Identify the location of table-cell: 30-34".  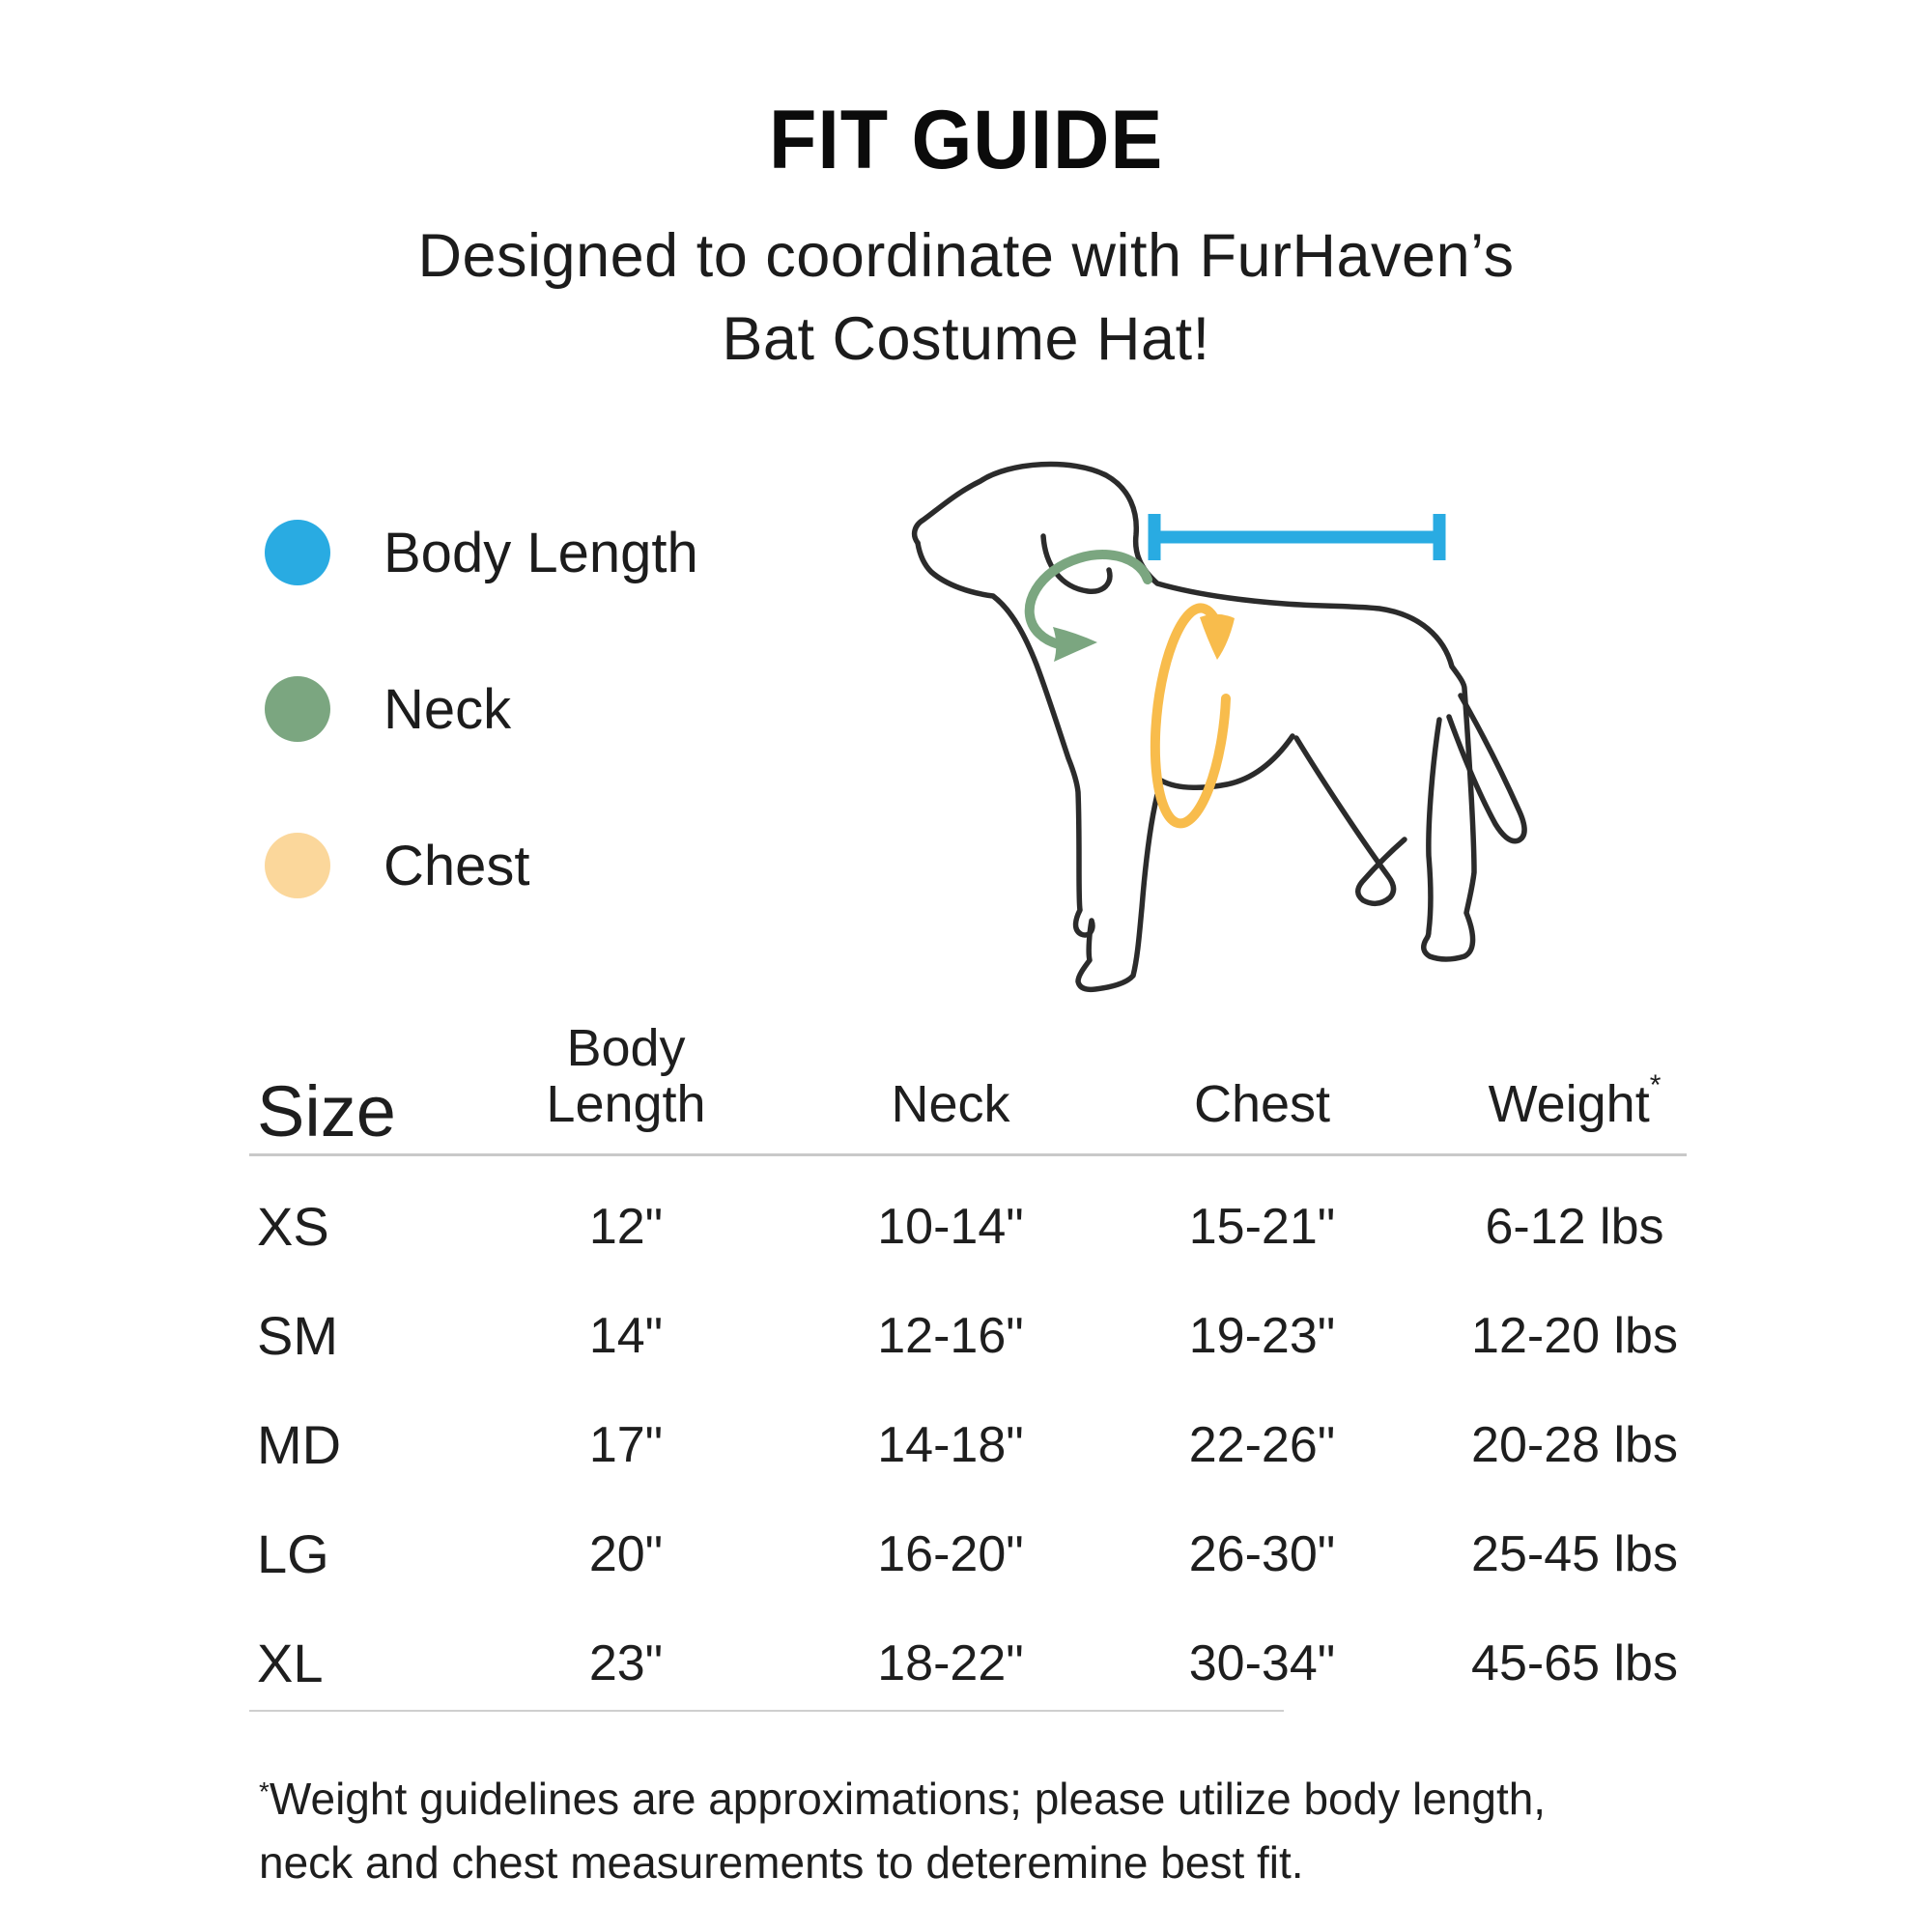
(1262, 1662).